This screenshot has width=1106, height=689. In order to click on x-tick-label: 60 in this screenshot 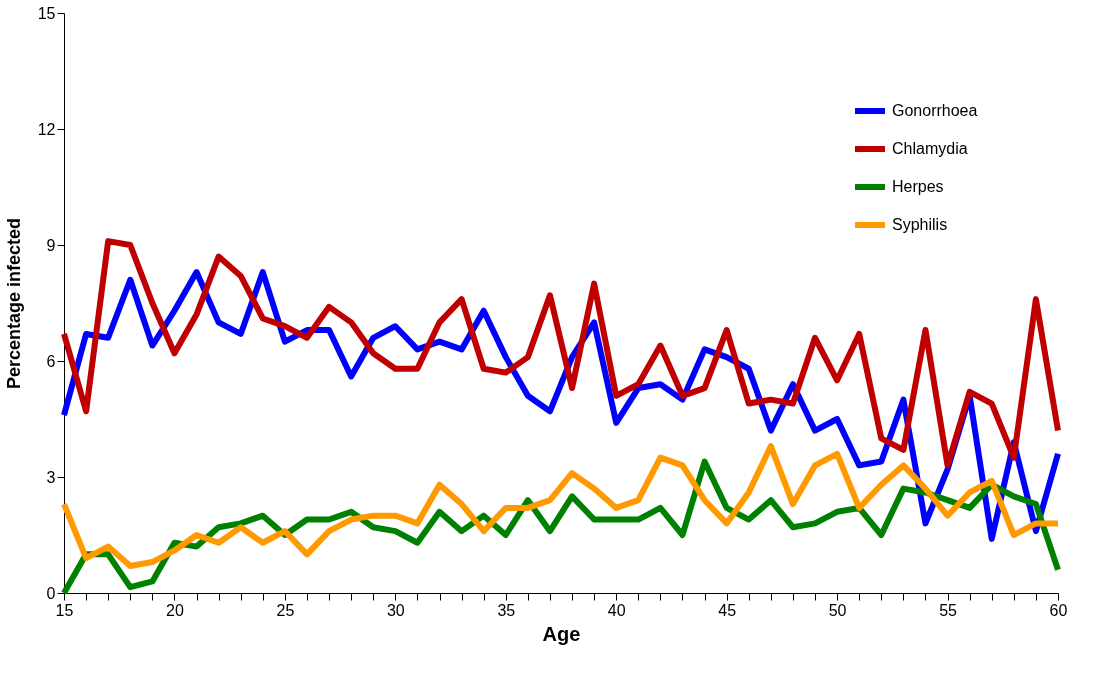, I will do `click(1058, 610)`.